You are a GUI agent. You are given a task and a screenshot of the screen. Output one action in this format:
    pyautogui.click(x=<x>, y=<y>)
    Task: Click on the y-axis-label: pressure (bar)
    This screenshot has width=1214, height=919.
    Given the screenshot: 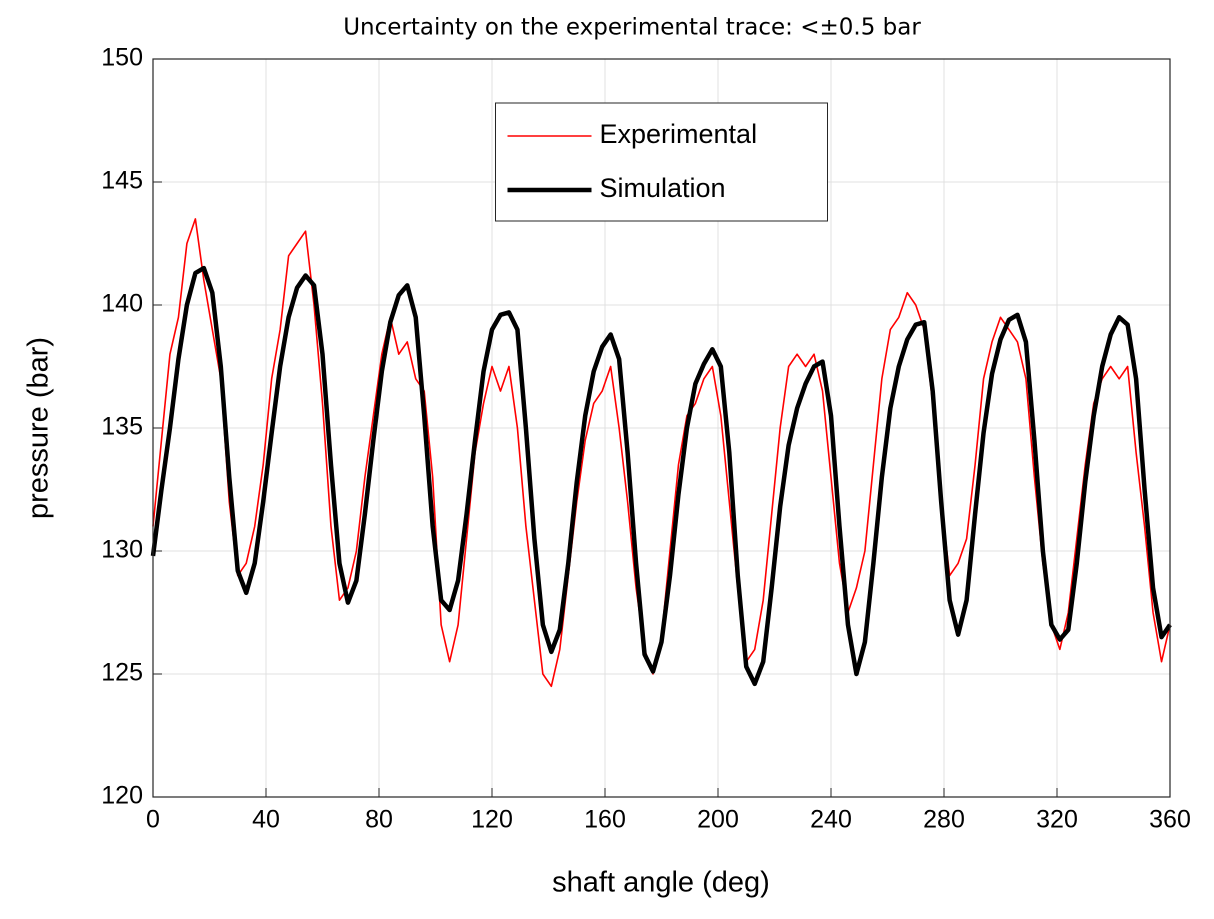 What is the action you would take?
    pyautogui.click(x=39, y=428)
    